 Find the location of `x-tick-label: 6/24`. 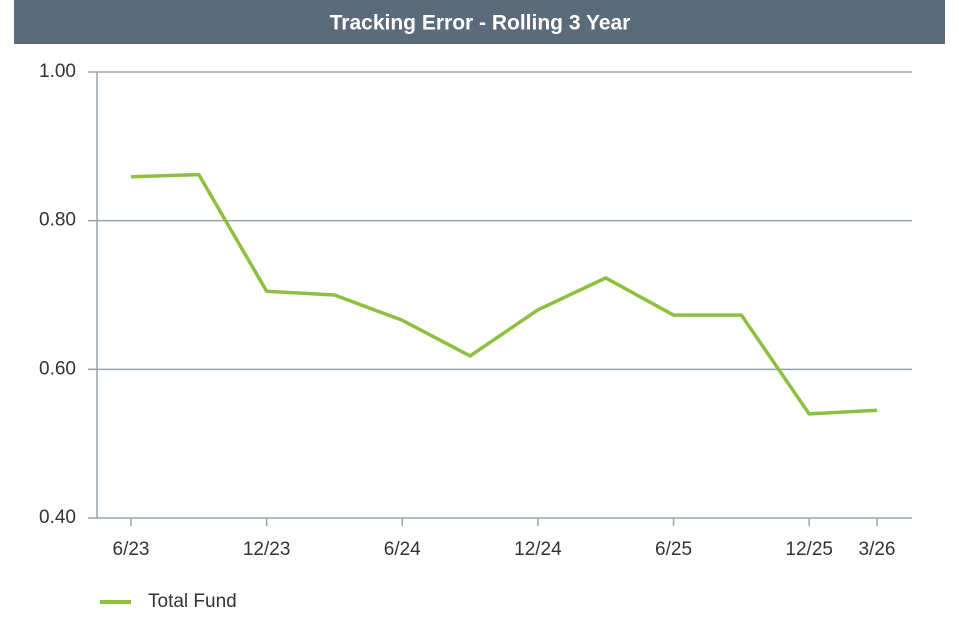

x-tick-label: 6/24 is located at coordinates (402, 549).